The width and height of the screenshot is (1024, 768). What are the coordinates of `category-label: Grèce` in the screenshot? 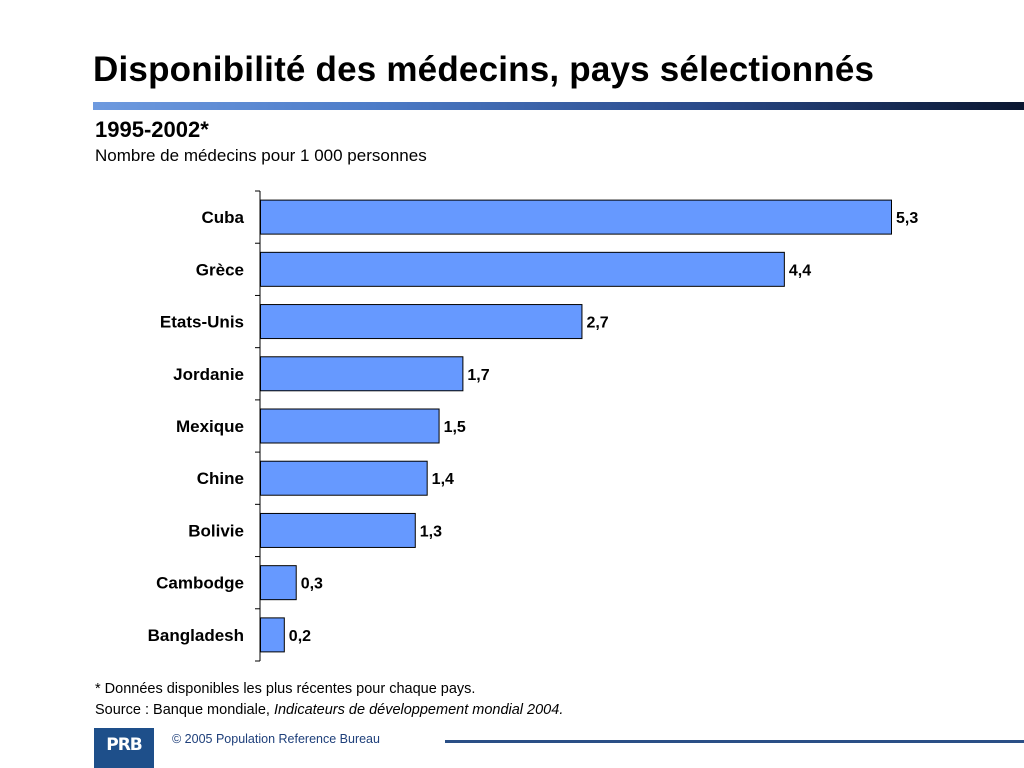 It's located at (220, 269).